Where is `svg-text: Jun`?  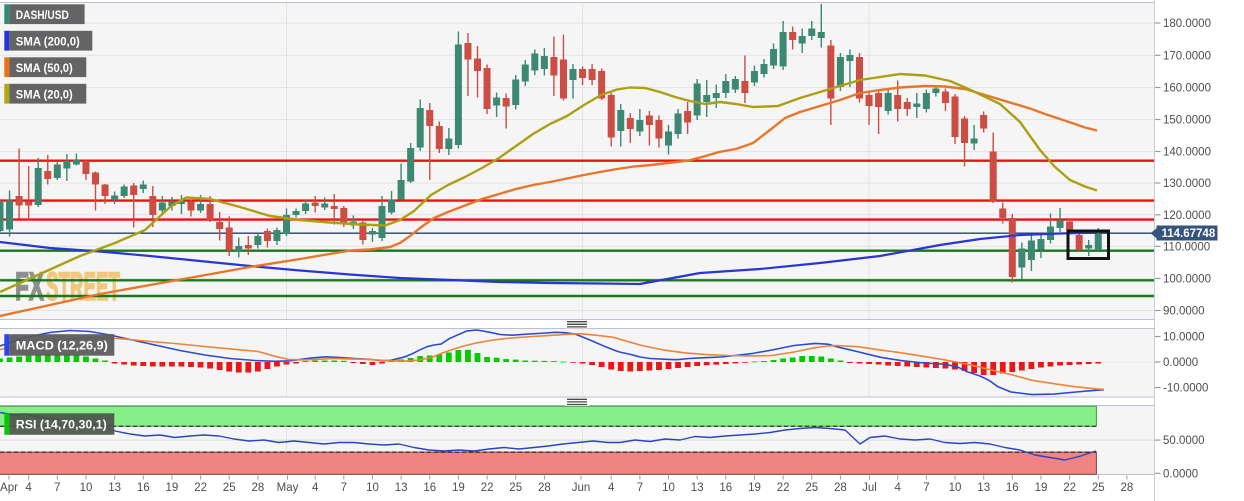 svg-text: Jun is located at coordinates (581, 488).